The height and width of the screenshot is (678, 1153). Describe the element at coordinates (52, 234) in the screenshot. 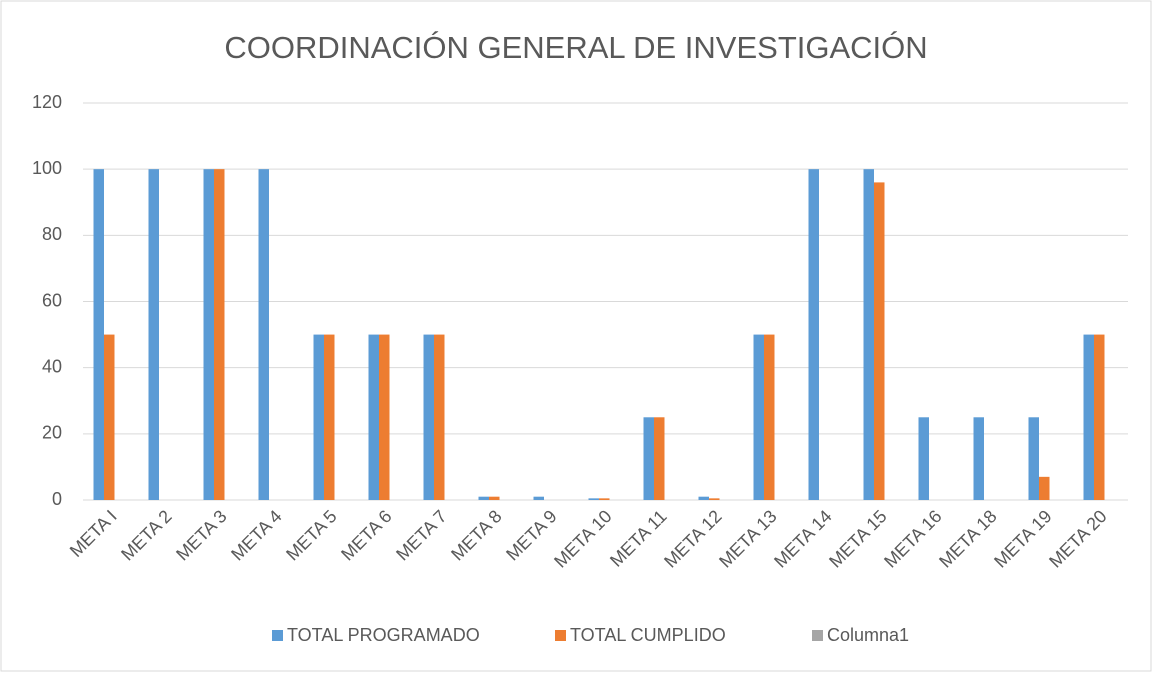

I see `y-tick-label: 80` at that location.